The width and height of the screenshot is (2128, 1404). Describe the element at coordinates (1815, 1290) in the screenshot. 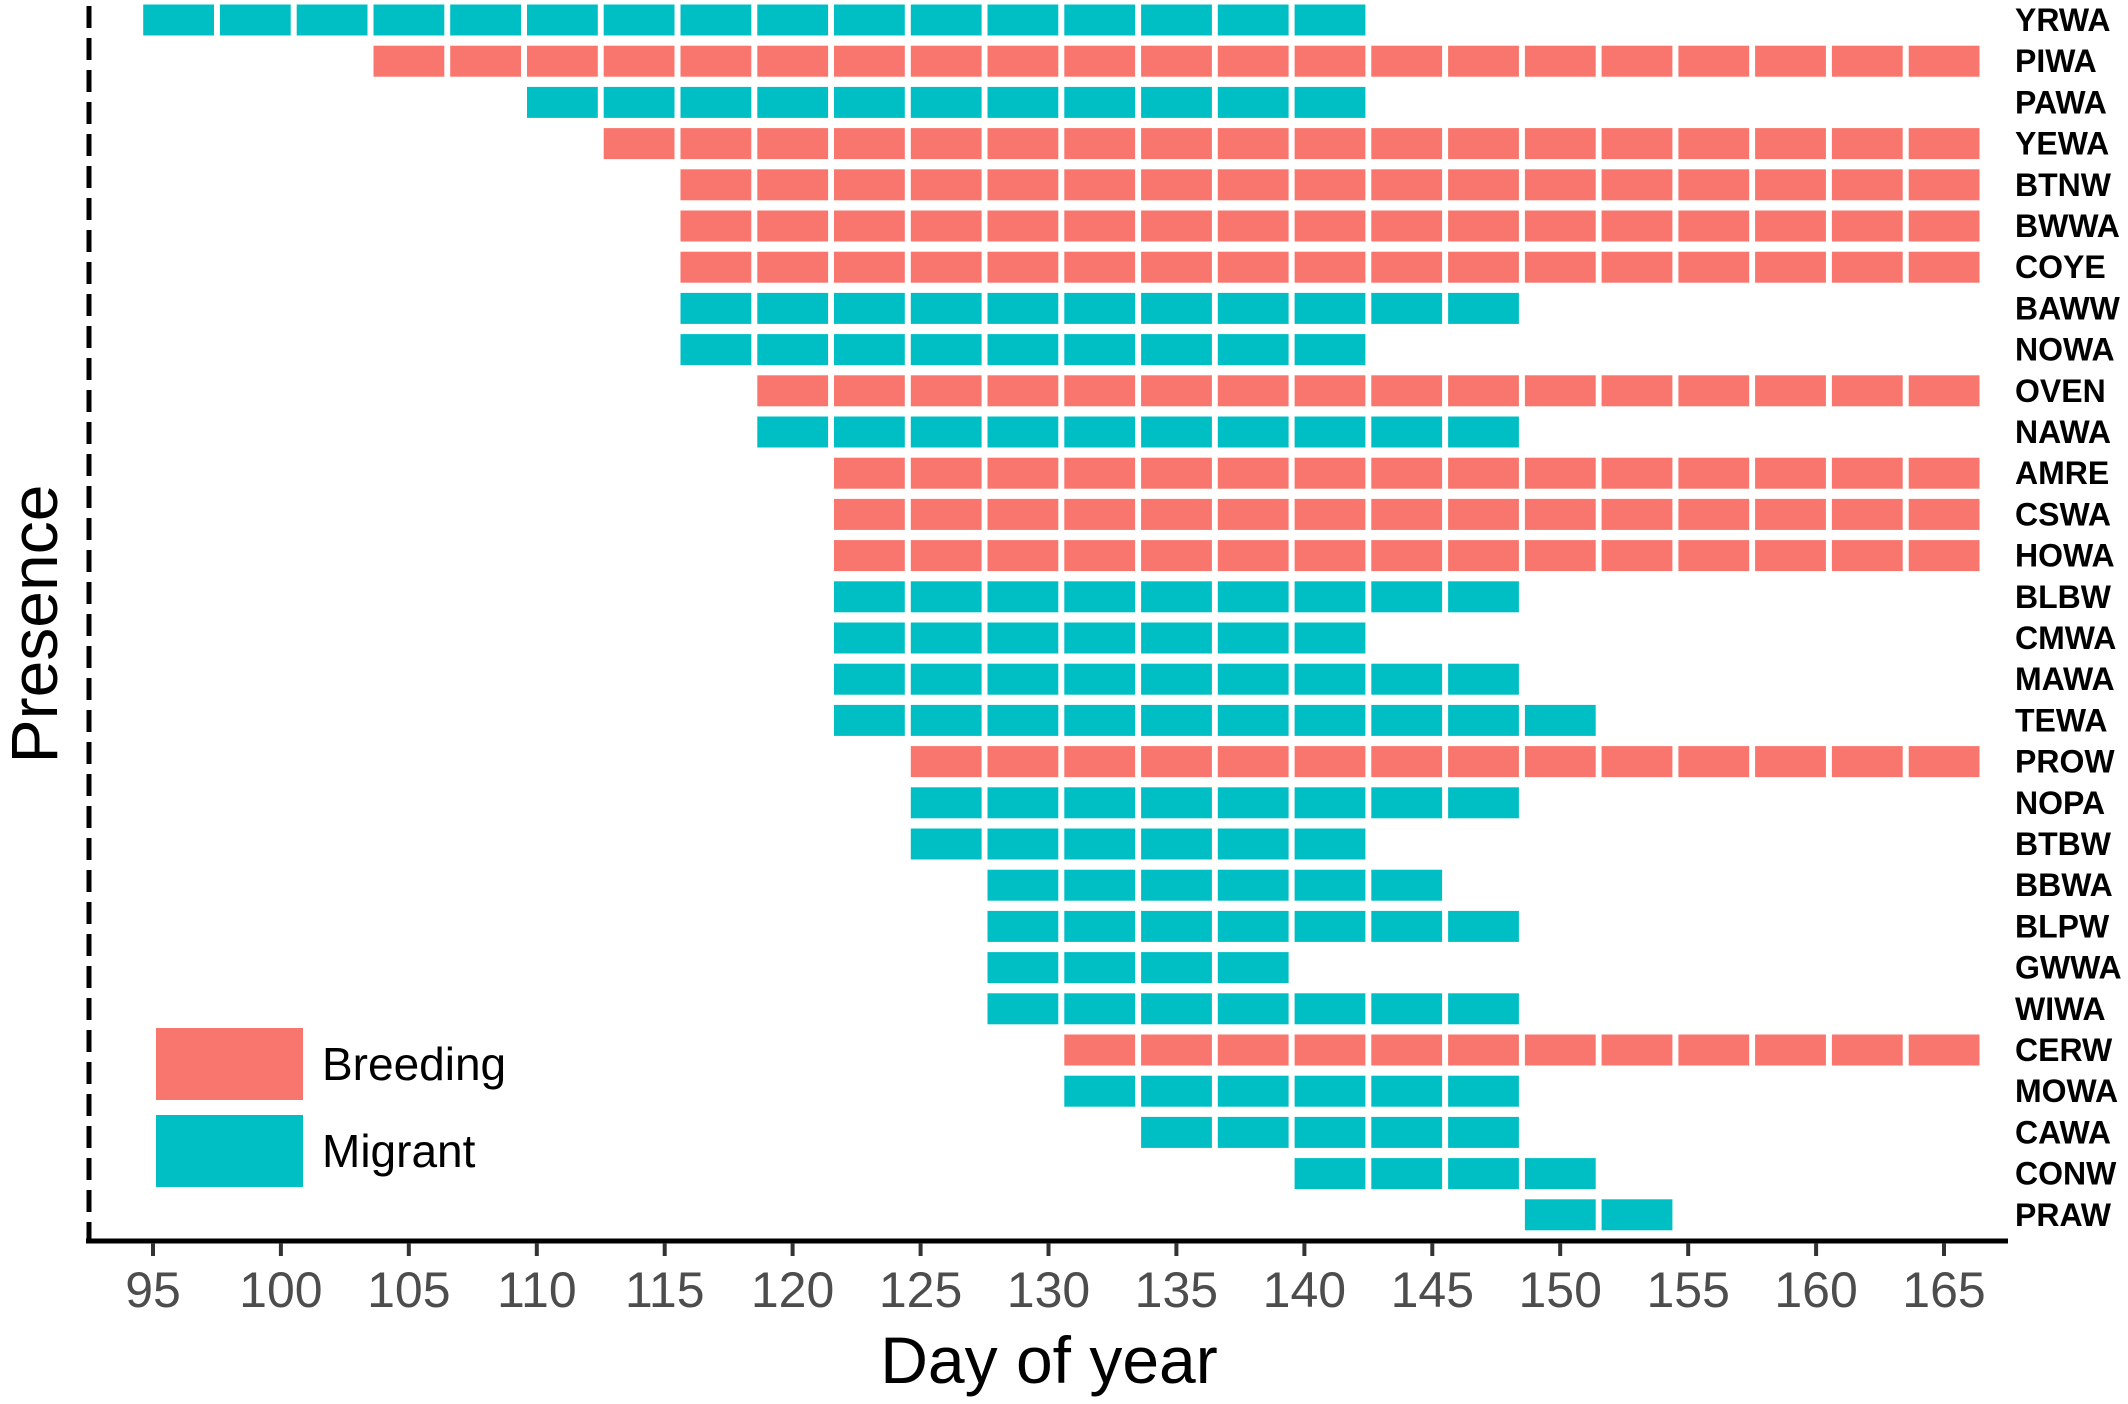

I see `x-tick-label-160: 160` at that location.